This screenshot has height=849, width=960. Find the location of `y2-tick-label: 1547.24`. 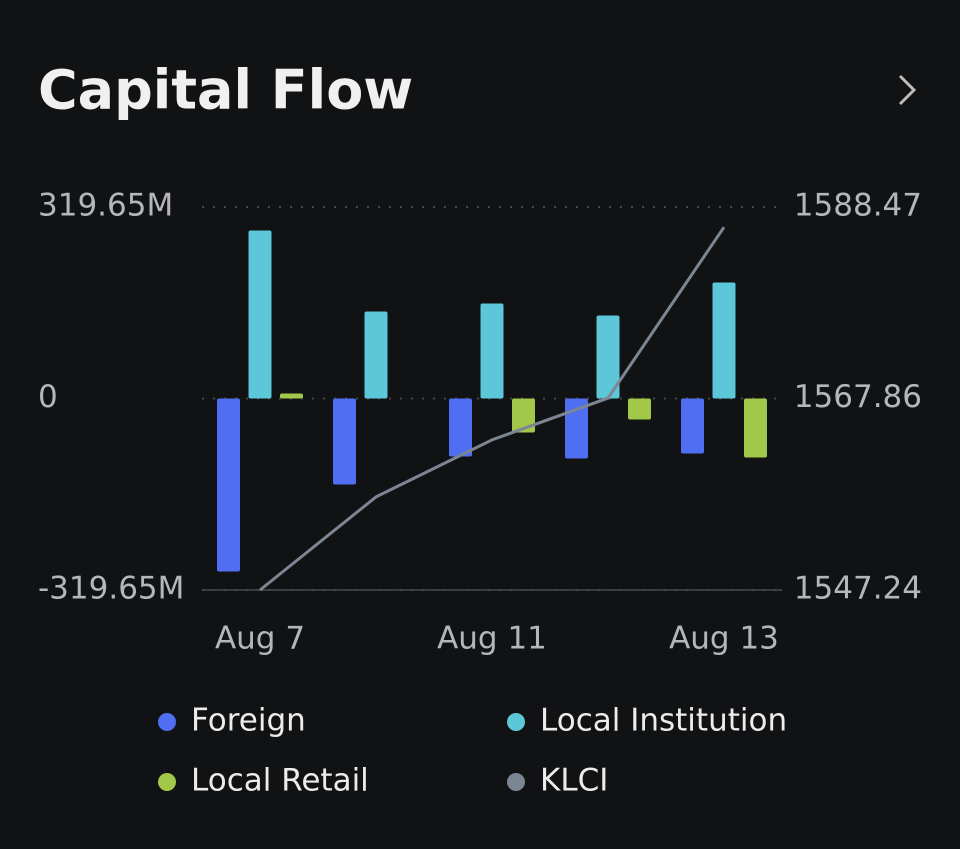

y2-tick-label: 1547.24 is located at coordinates (858, 589).